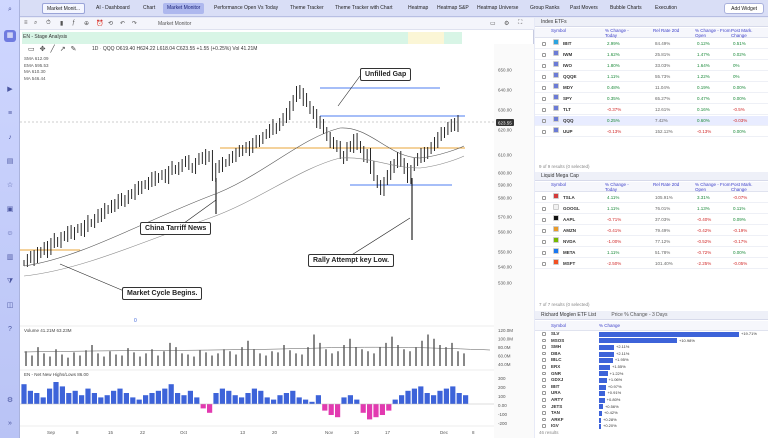 The height and width of the screenshot is (438, 768). Describe the element at coordinates (135, 24) in the screenshot. I see `redo-icon: ↷` at that location.